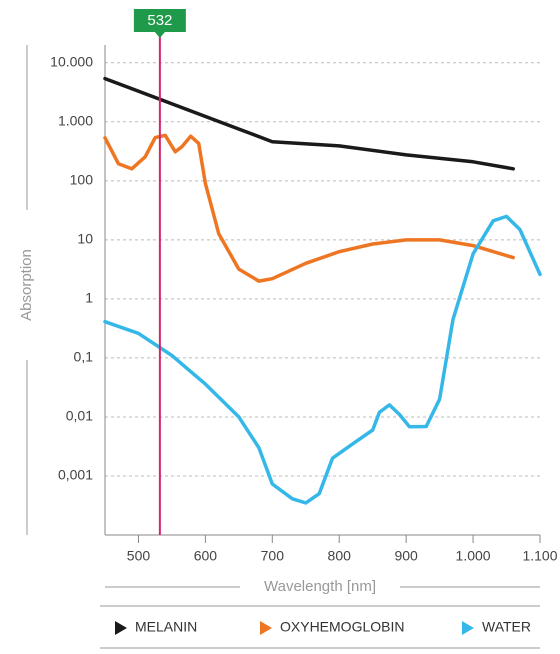  What do you see at coordinates (320, 586) in the screenshot?
I see `x-axis-label: Wavelength [nm]` at bounding box center [320, 586].